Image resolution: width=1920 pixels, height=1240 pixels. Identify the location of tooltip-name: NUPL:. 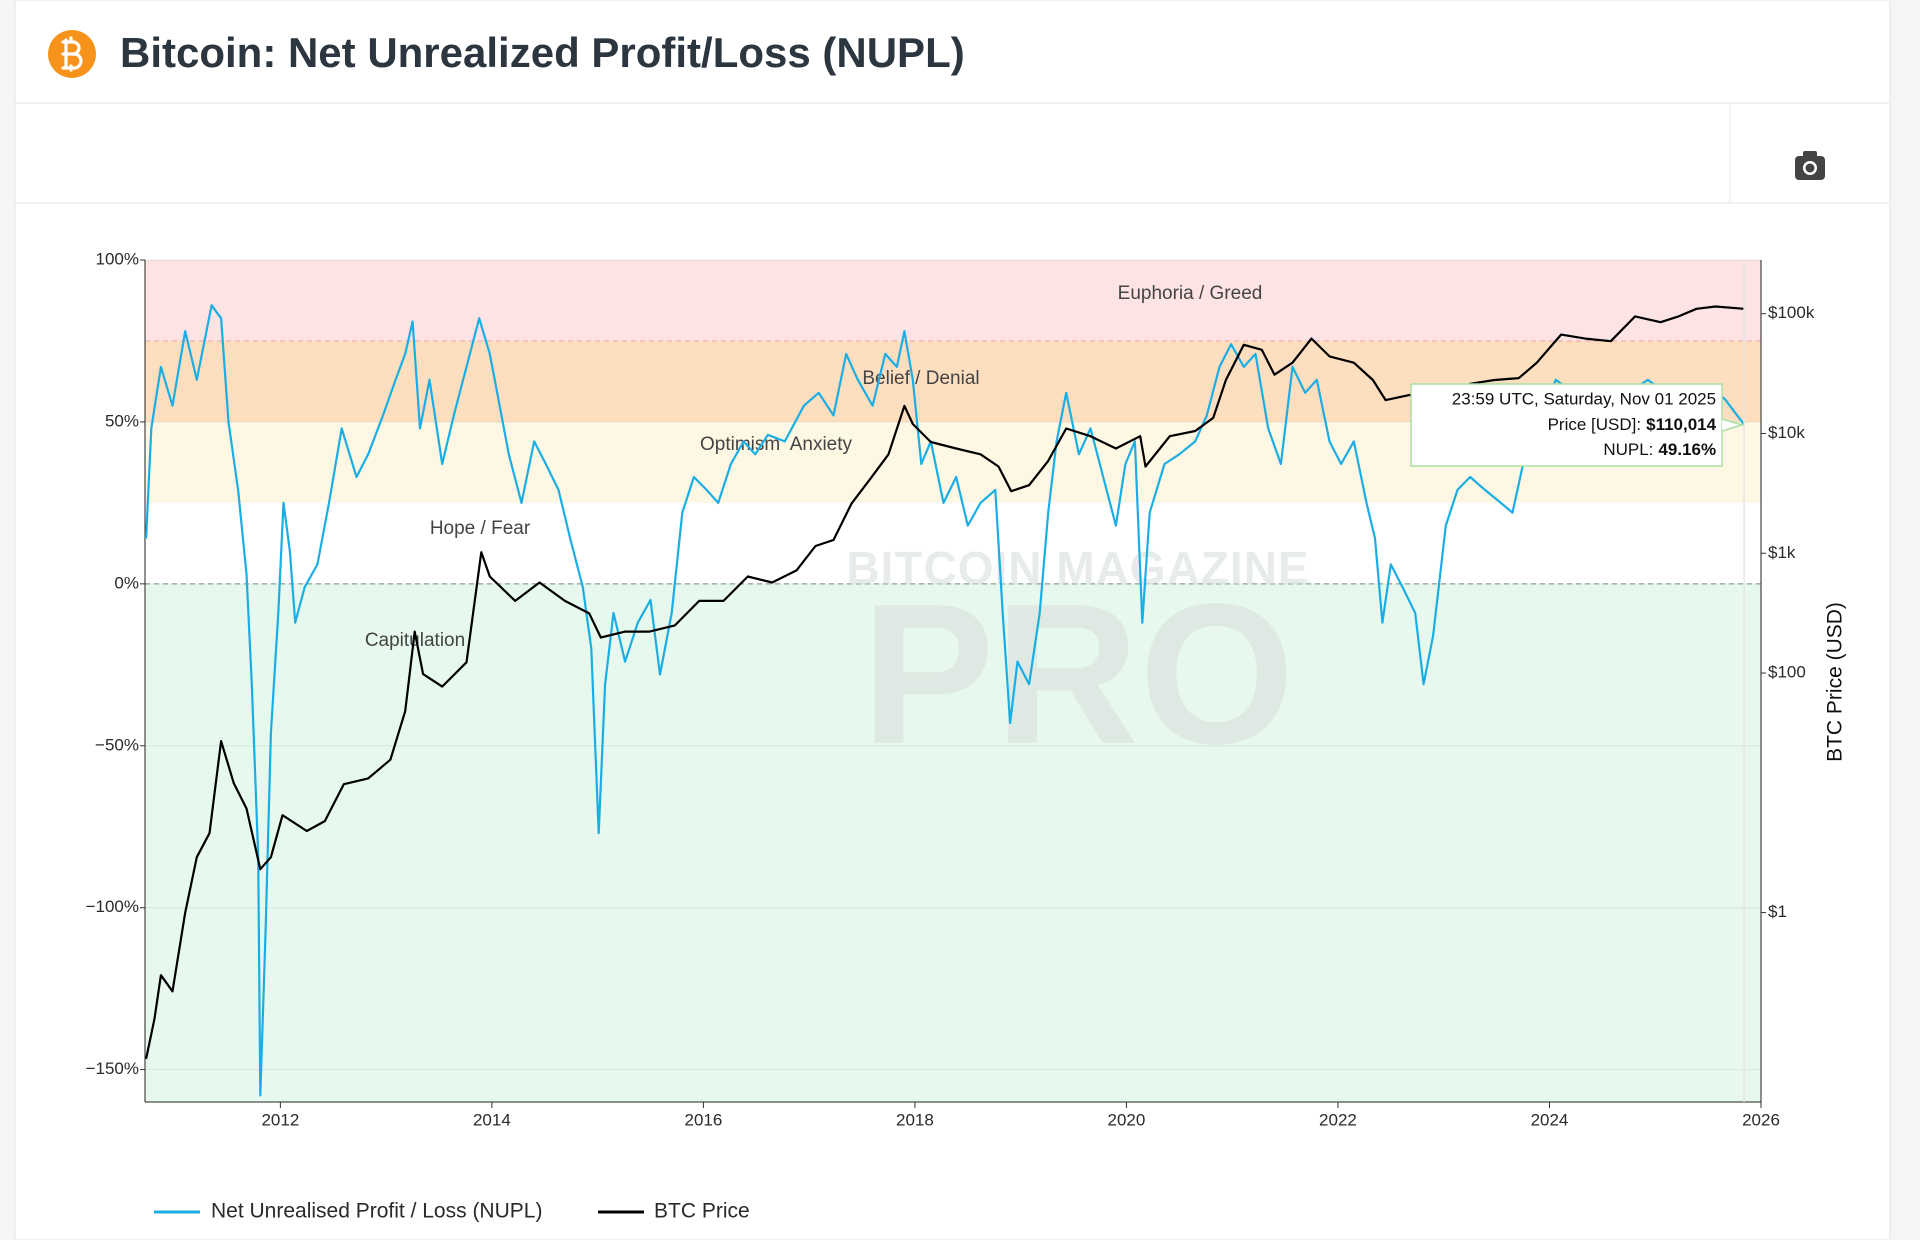
(1628, 449).